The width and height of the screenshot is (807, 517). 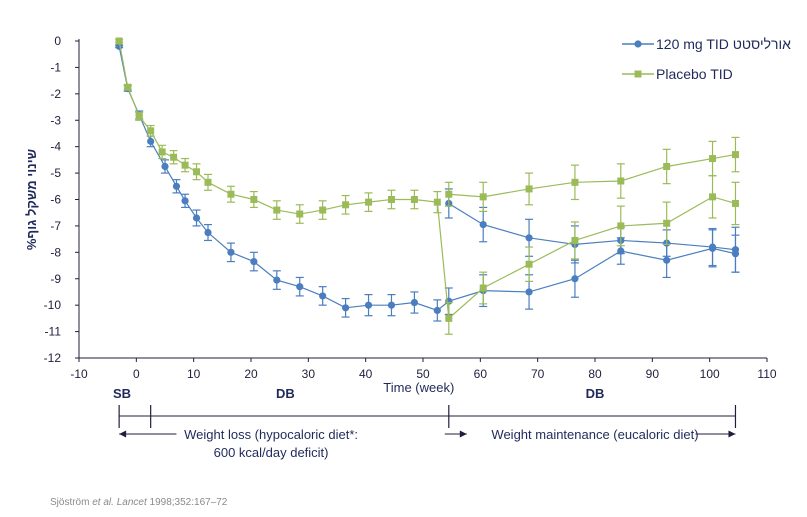 I want to click on phase-label-0: SB, so click(x=122, y=393).